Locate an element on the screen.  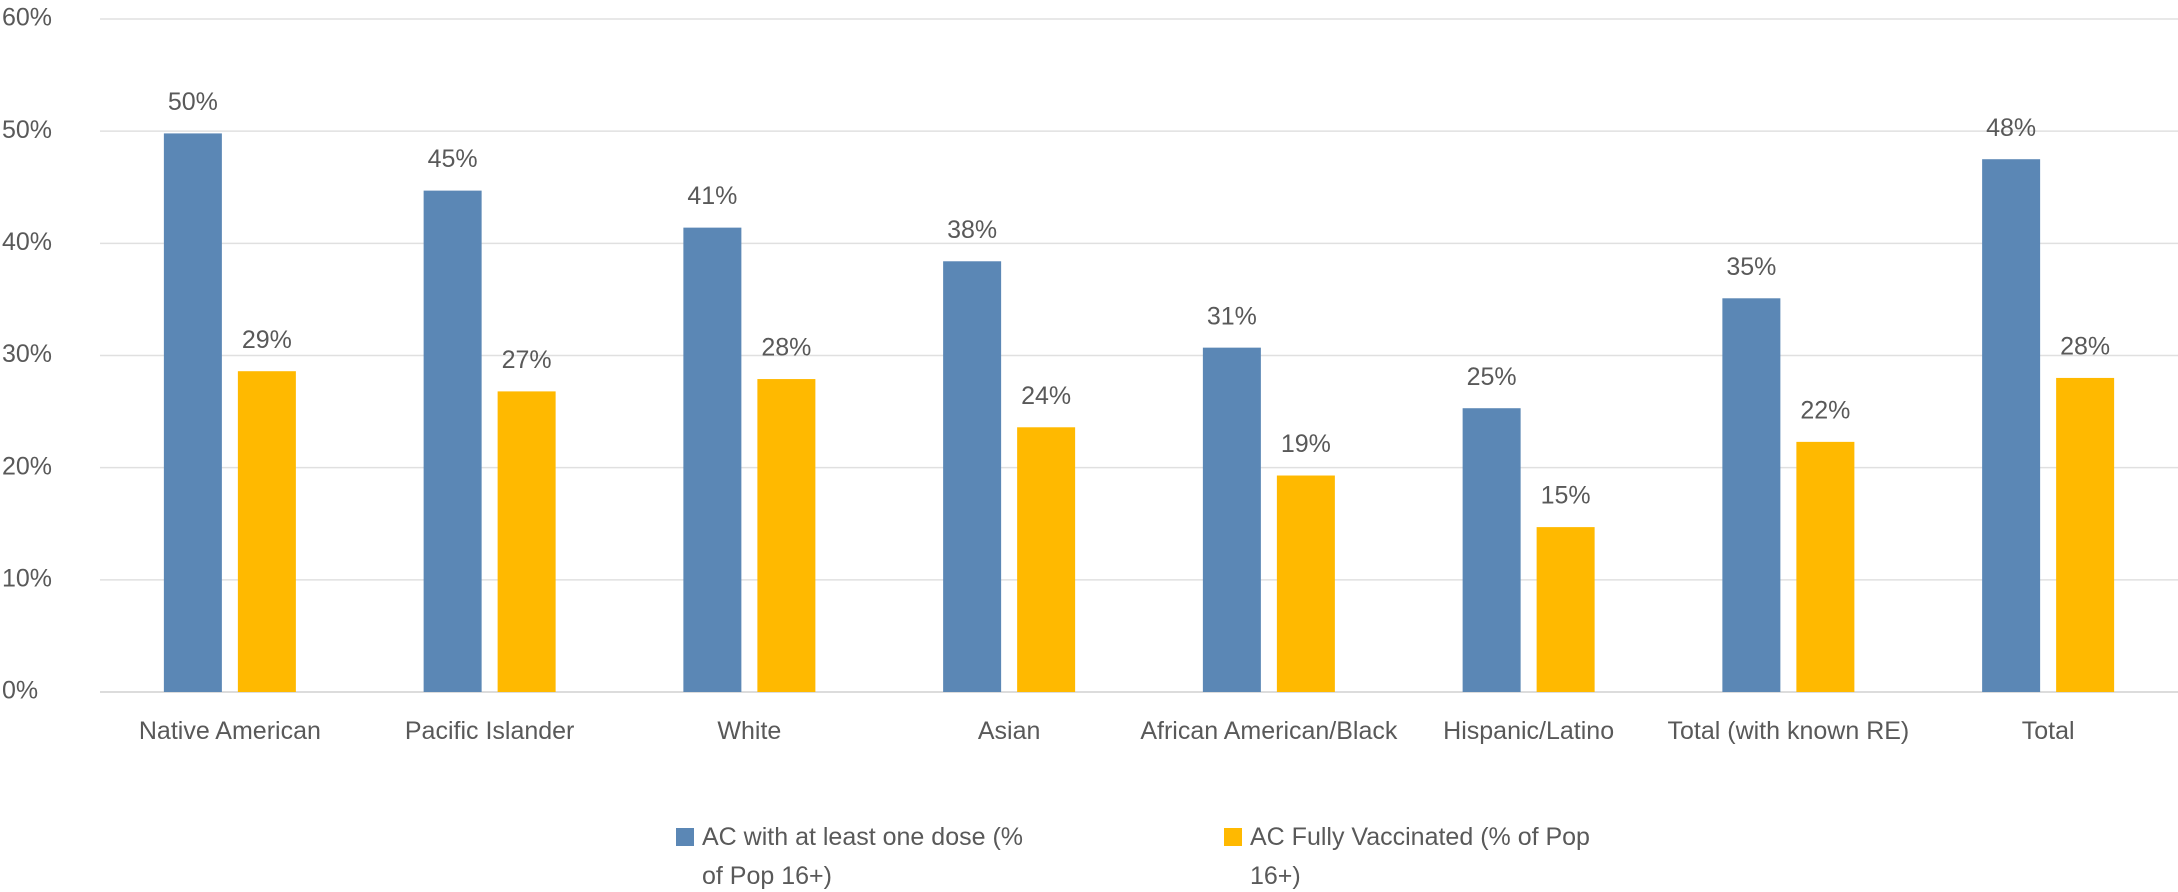
value-label: 50% is located at coordinates (193, 102).